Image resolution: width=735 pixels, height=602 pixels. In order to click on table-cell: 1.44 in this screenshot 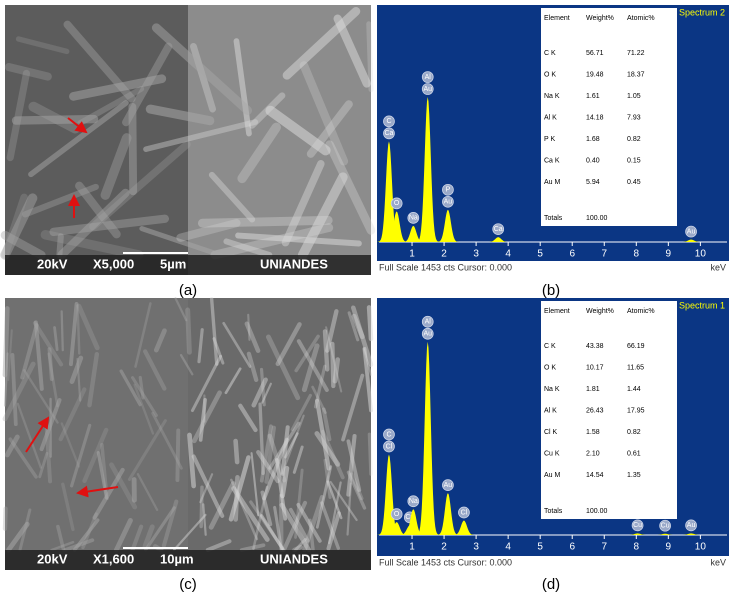, I will do `click(634, 389)`.